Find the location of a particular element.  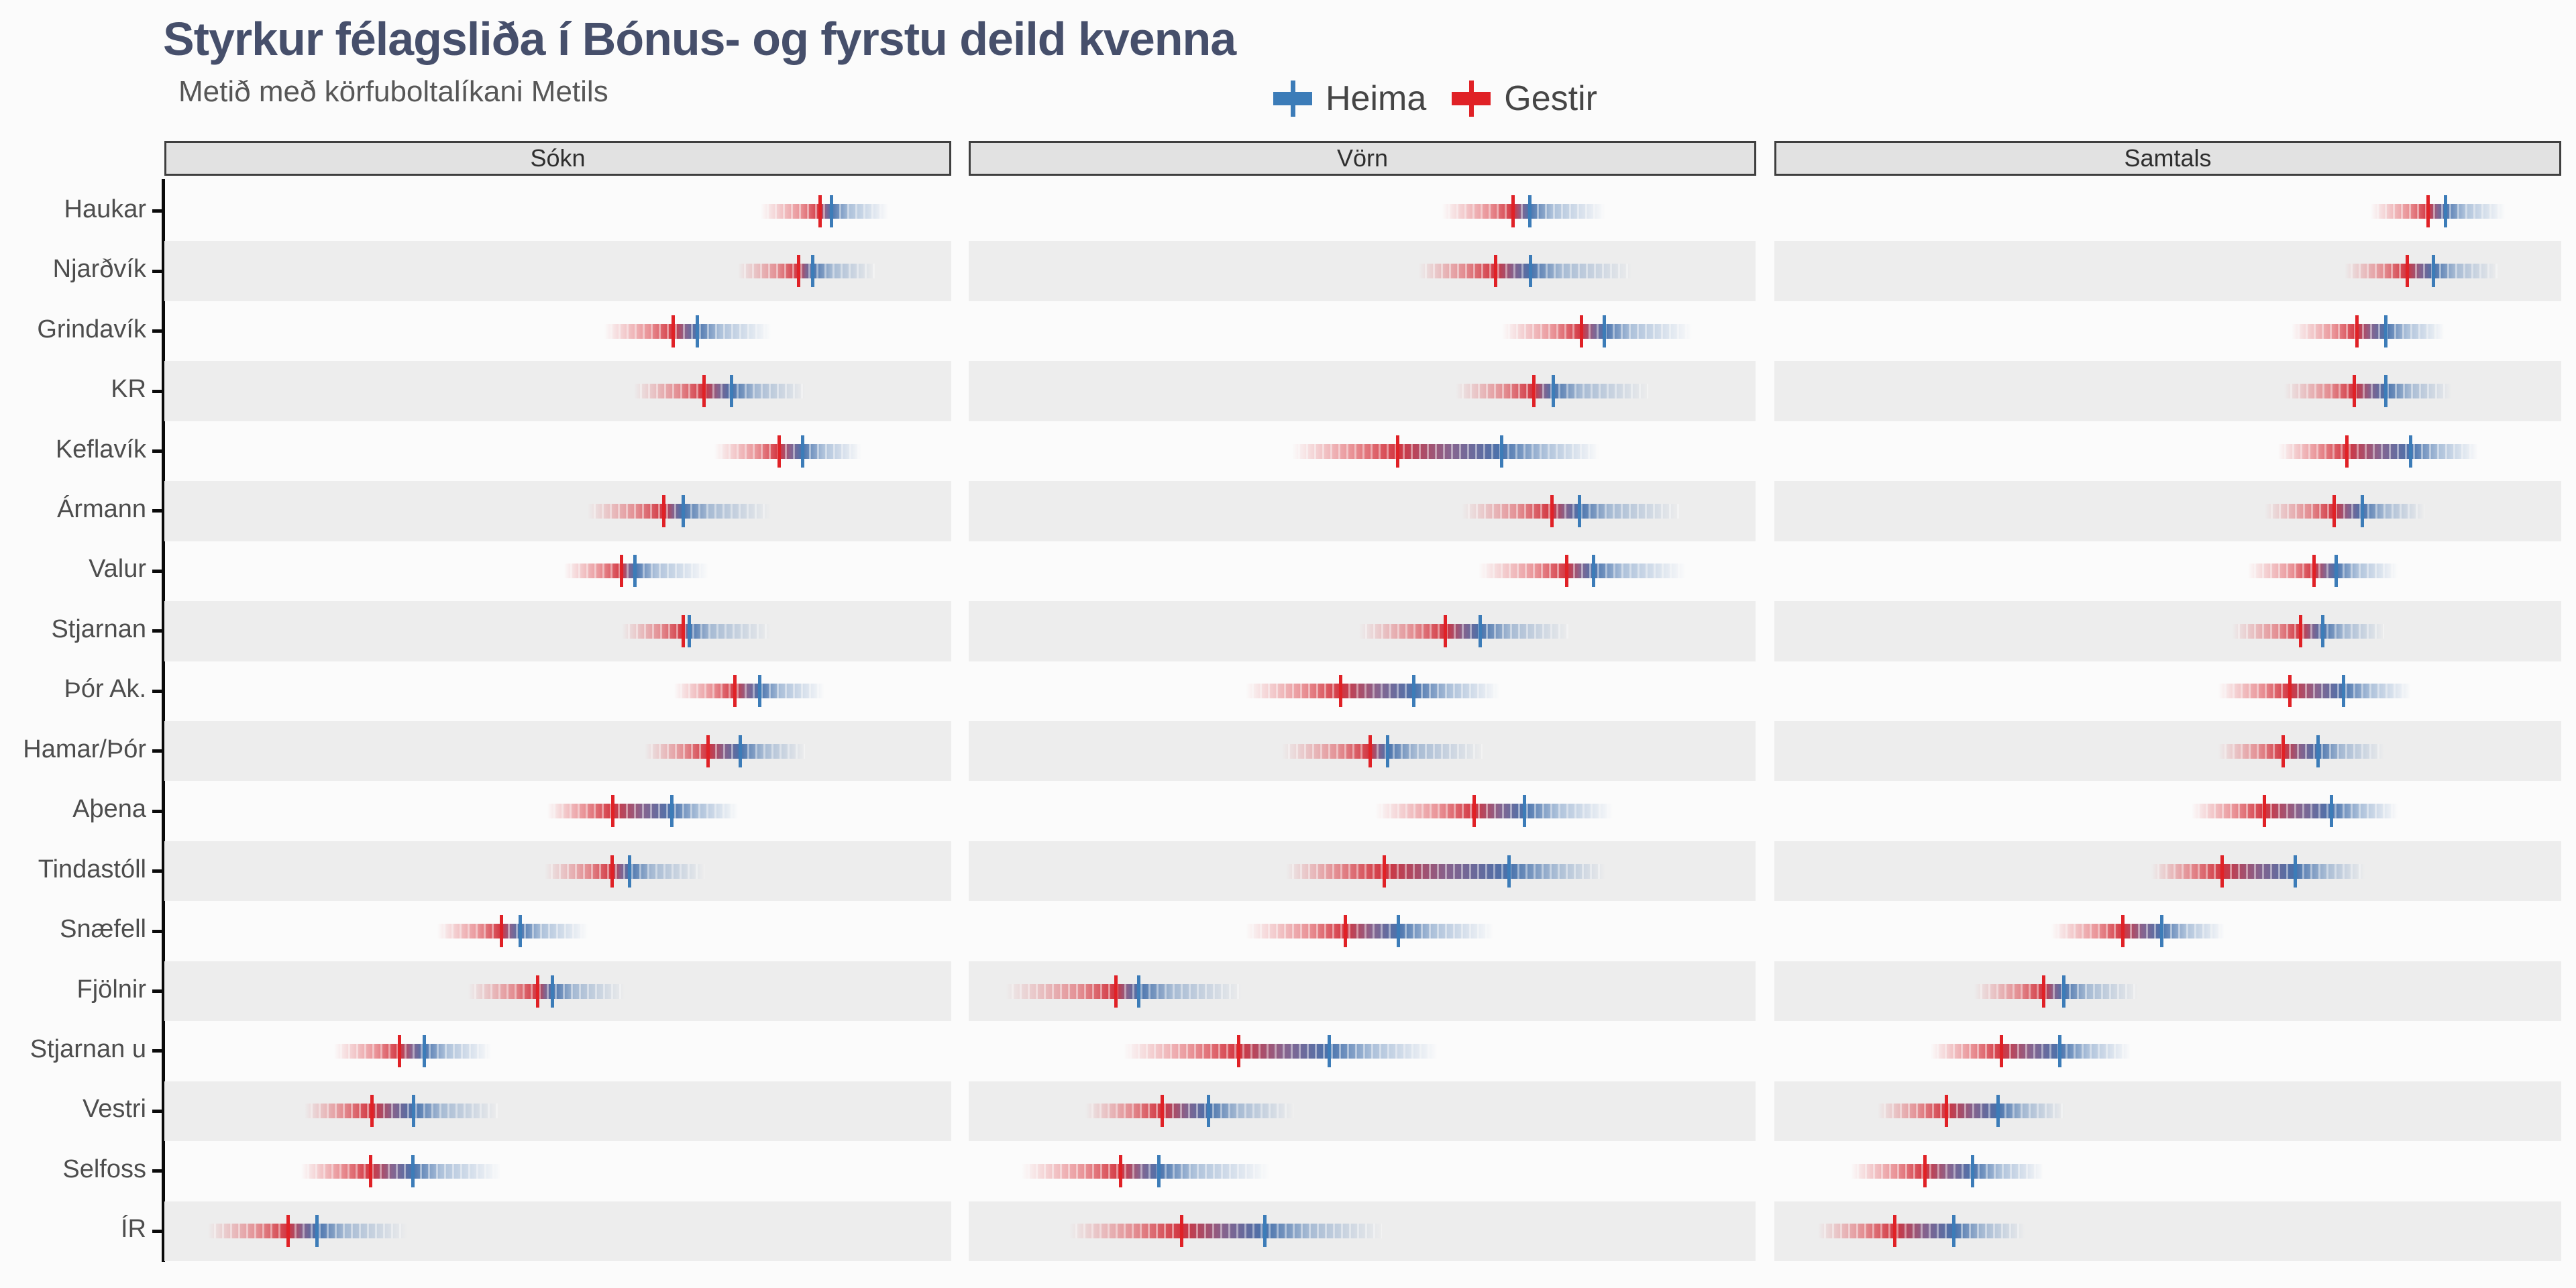

facet-strip-label: Sókn is located at coordinates (558, 158).